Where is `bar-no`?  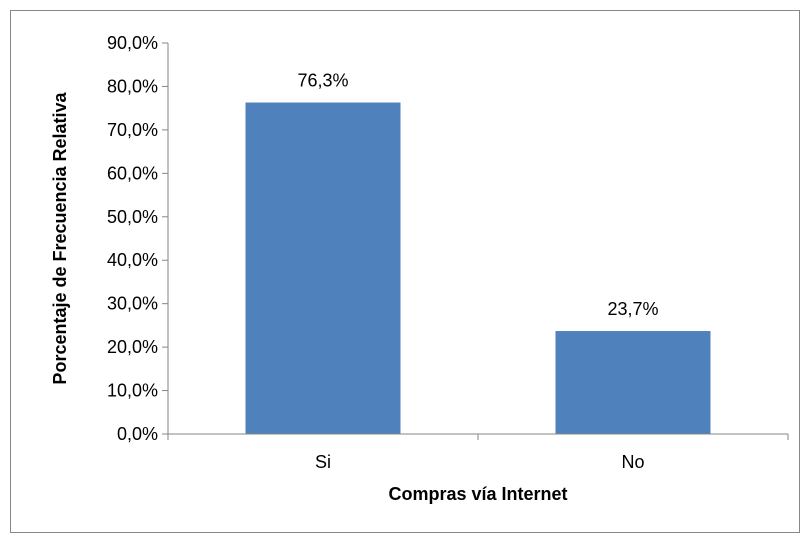
bar-no is located at coordinates (633, 382).